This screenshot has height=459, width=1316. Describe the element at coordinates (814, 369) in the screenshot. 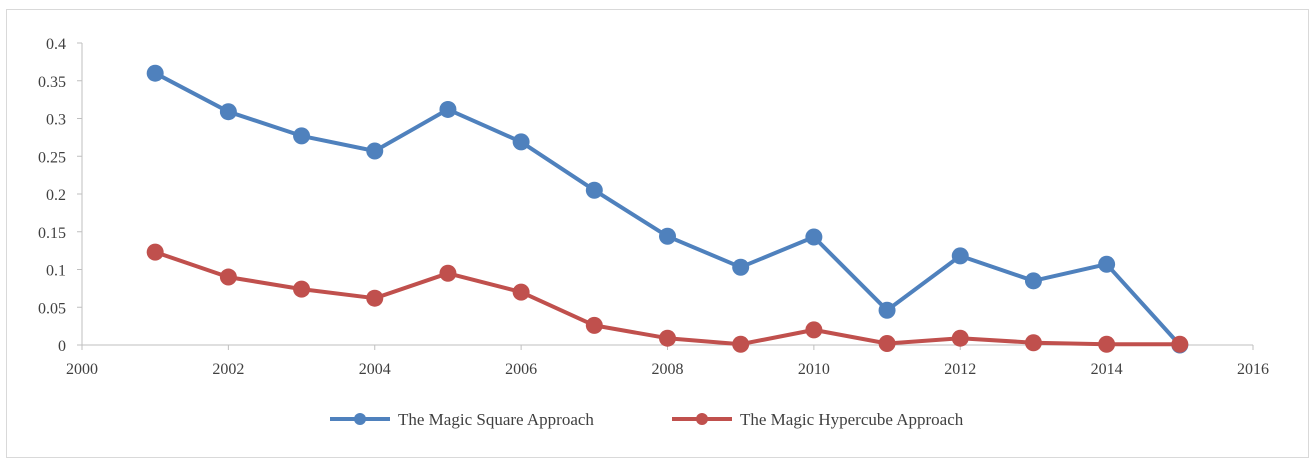

I see `x-tick-label: 2010` at that location.